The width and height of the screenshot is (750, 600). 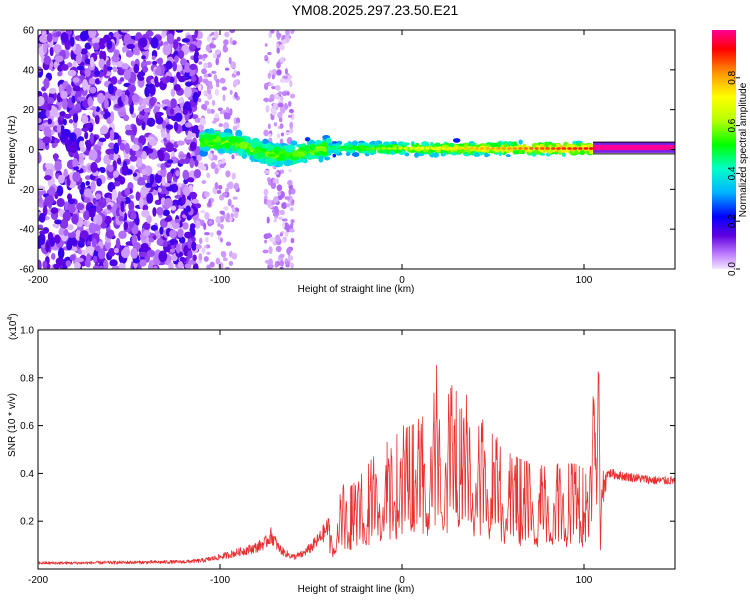 What do you see at coordinates (27, 270) in the screenshot?
I see `y-tick-label: -60` at bounding box center [27, 270].